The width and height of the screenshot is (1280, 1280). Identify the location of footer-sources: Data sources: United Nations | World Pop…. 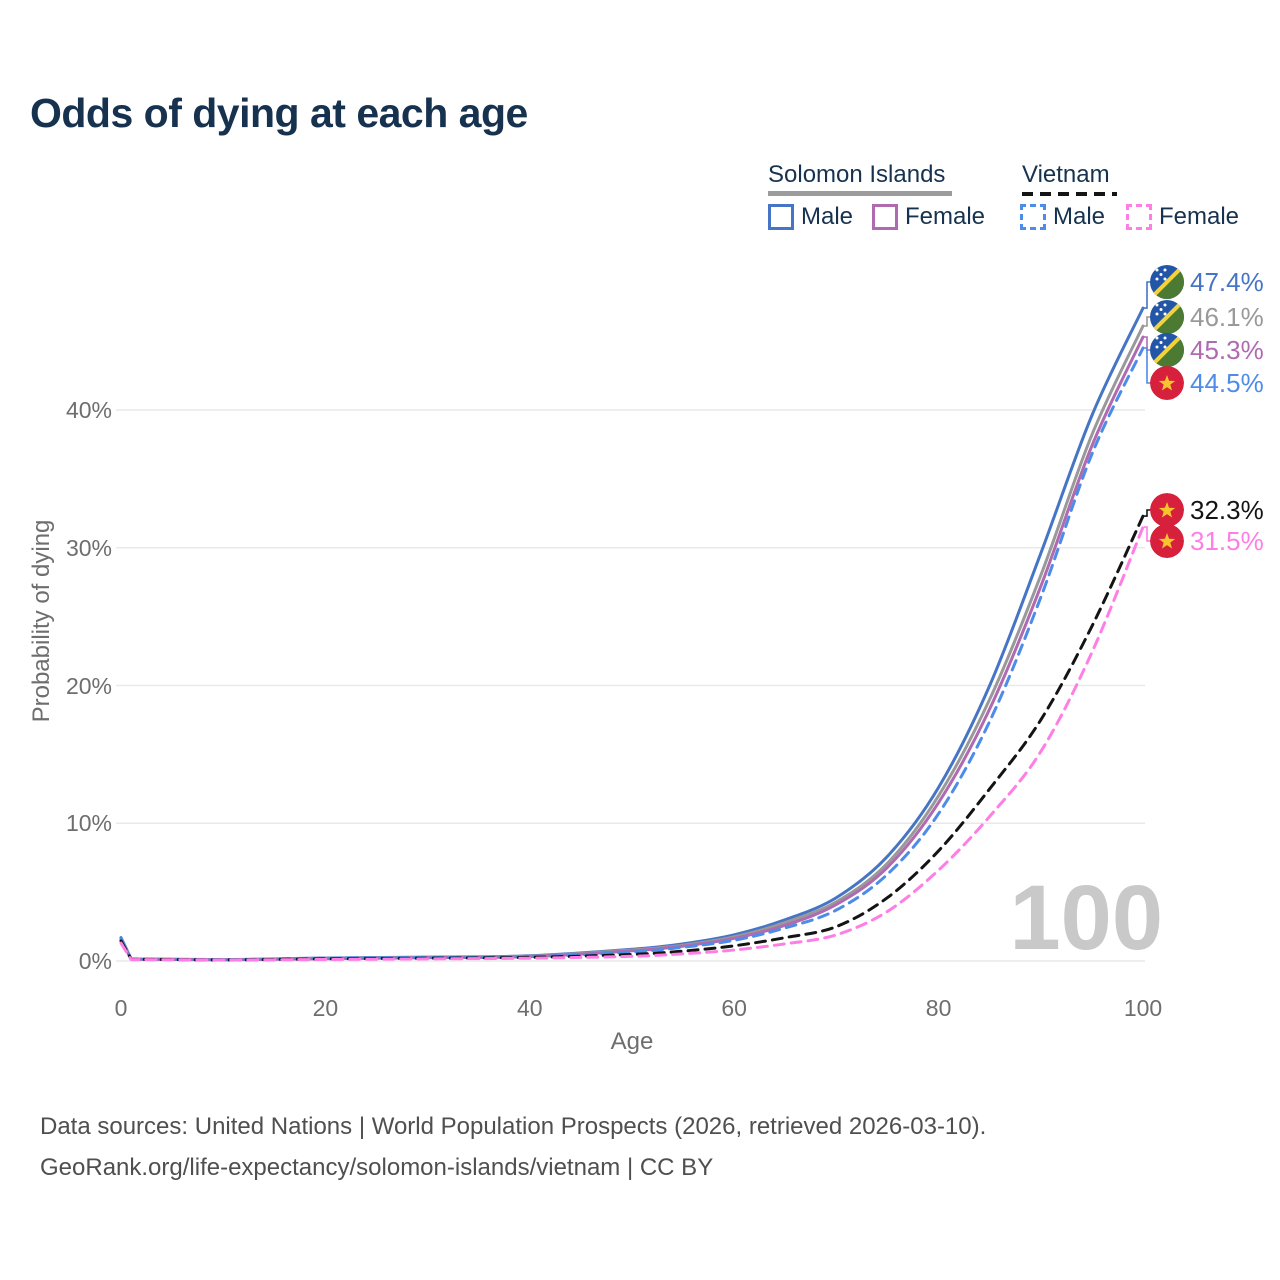
(513, 1126).